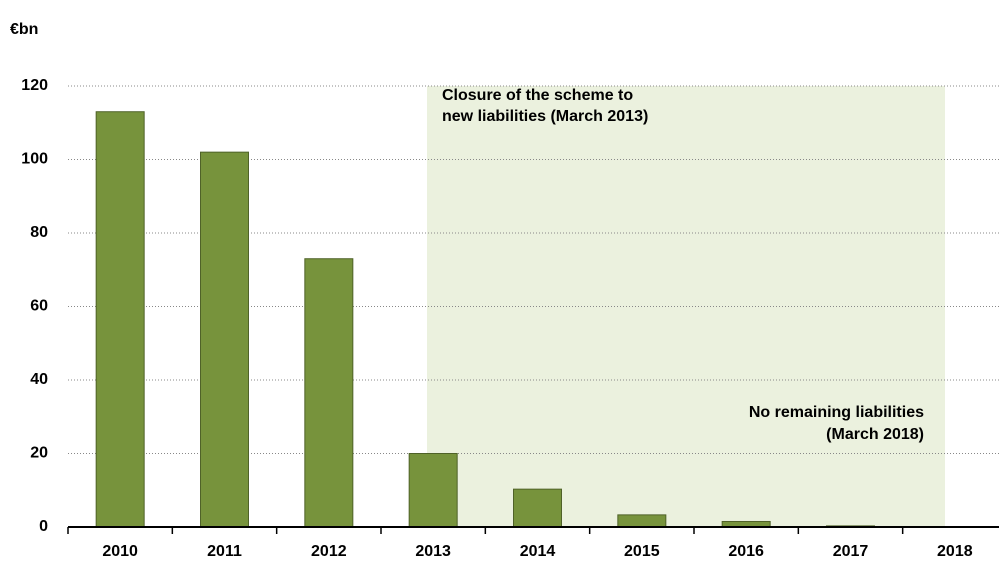  I want to click on y-tick-label: 100, so click(34, 159).